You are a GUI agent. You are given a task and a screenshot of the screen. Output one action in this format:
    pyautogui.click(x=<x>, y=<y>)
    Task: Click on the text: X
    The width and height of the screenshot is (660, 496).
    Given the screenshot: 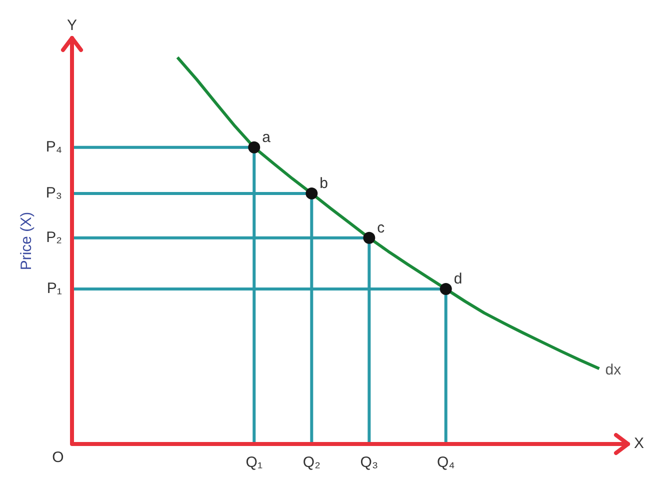 What is the action you would take?
    pyautogui.click(x=639, y=443)
    